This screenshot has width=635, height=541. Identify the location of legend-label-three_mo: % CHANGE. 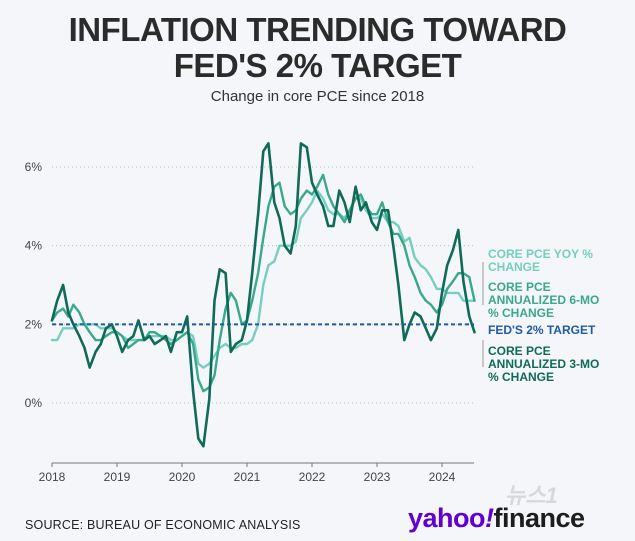
(521, 377).